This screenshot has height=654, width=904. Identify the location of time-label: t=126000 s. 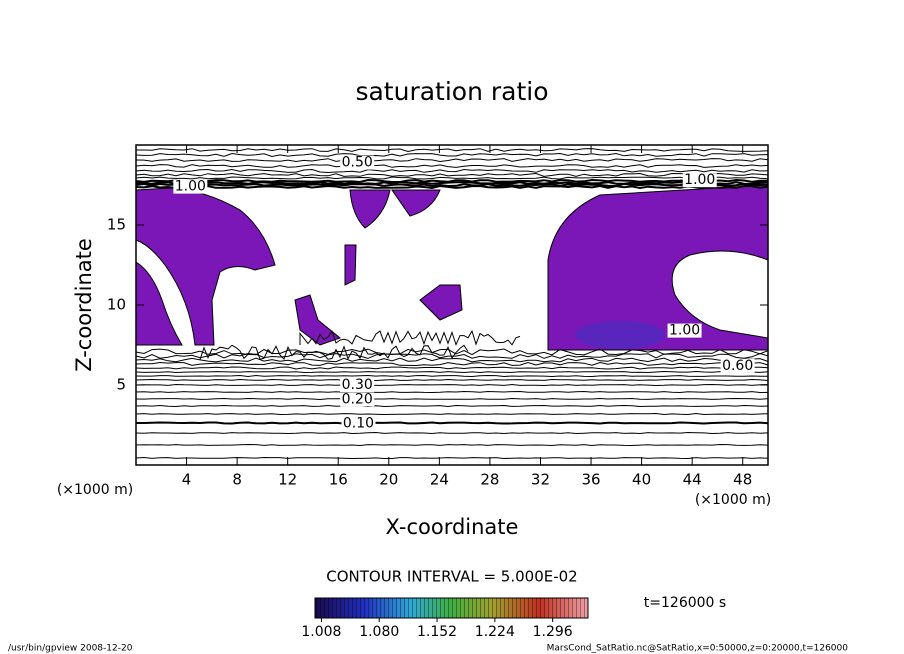
(685, 603).